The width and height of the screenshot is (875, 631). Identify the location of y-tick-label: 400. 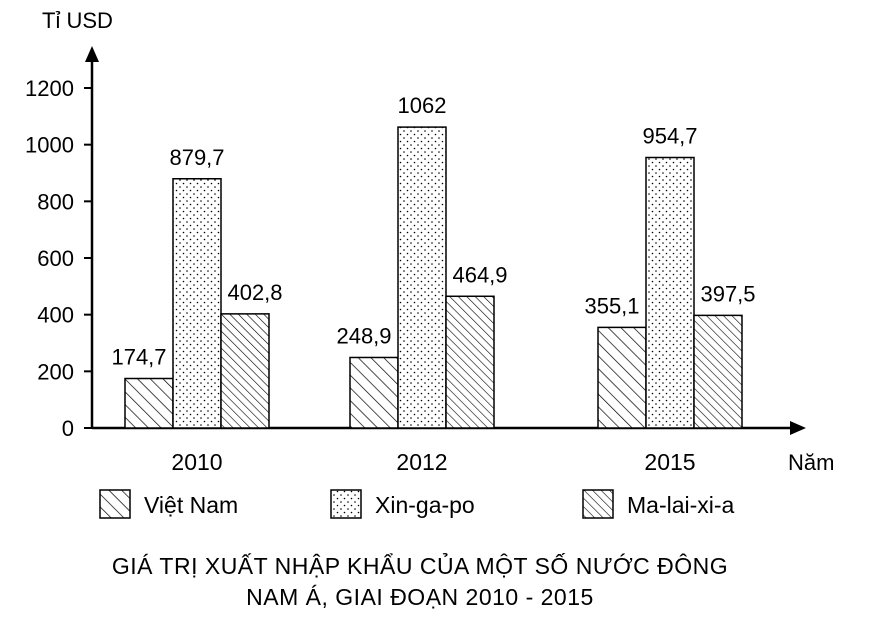
(55, 315).